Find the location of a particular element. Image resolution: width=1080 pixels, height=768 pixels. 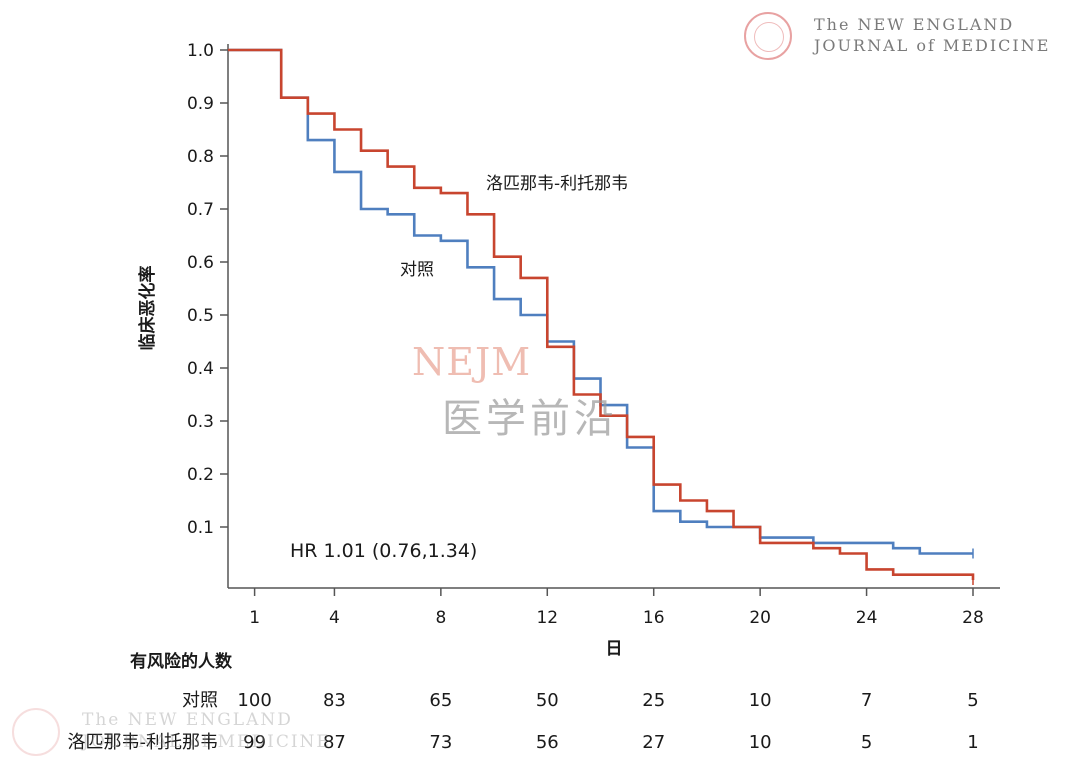

footer-logo: The NEW ENGLAND JOURNAL of MEDICINE is located at coordinates (192, 733).